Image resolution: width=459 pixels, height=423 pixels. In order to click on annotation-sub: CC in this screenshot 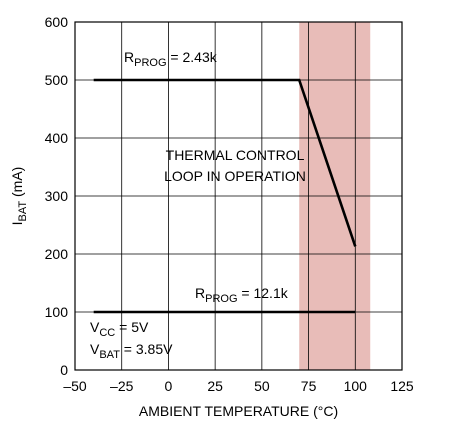, I will do `click(107, 333)`.